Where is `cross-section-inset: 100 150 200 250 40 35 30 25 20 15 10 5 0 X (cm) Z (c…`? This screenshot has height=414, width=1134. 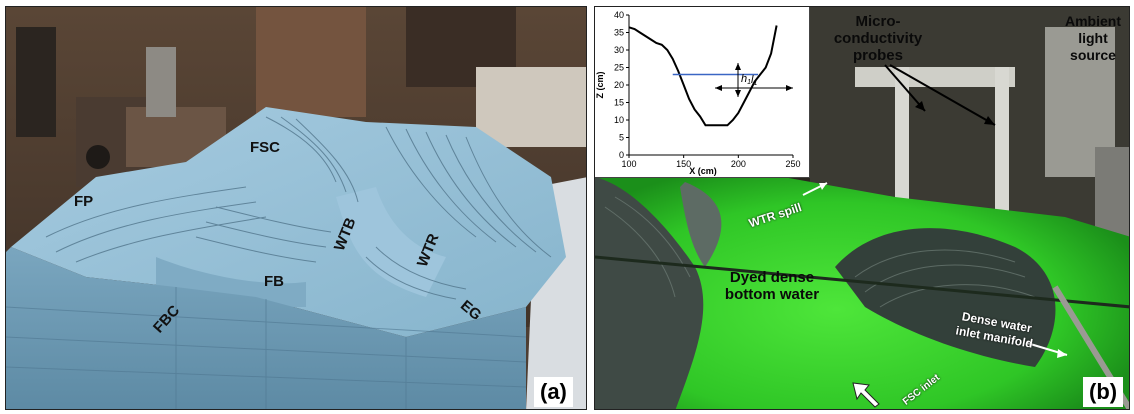 cross-section-inset: 100 150 200 250 40 35 30 25 20 15 10 5 0 X (cm) Z (c… is located at coordinates (702, 92).